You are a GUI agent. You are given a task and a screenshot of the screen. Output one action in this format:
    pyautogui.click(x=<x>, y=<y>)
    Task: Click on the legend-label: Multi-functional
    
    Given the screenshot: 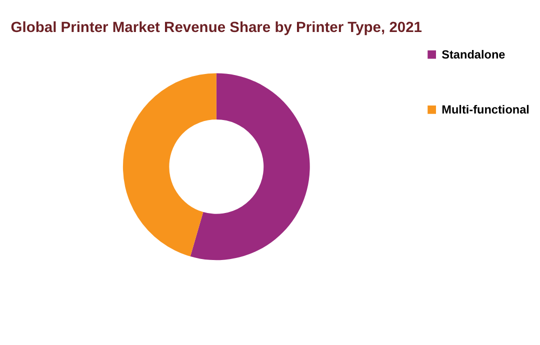 What is the action you would take?
    pyautogui.click(x=486, y=109)
    